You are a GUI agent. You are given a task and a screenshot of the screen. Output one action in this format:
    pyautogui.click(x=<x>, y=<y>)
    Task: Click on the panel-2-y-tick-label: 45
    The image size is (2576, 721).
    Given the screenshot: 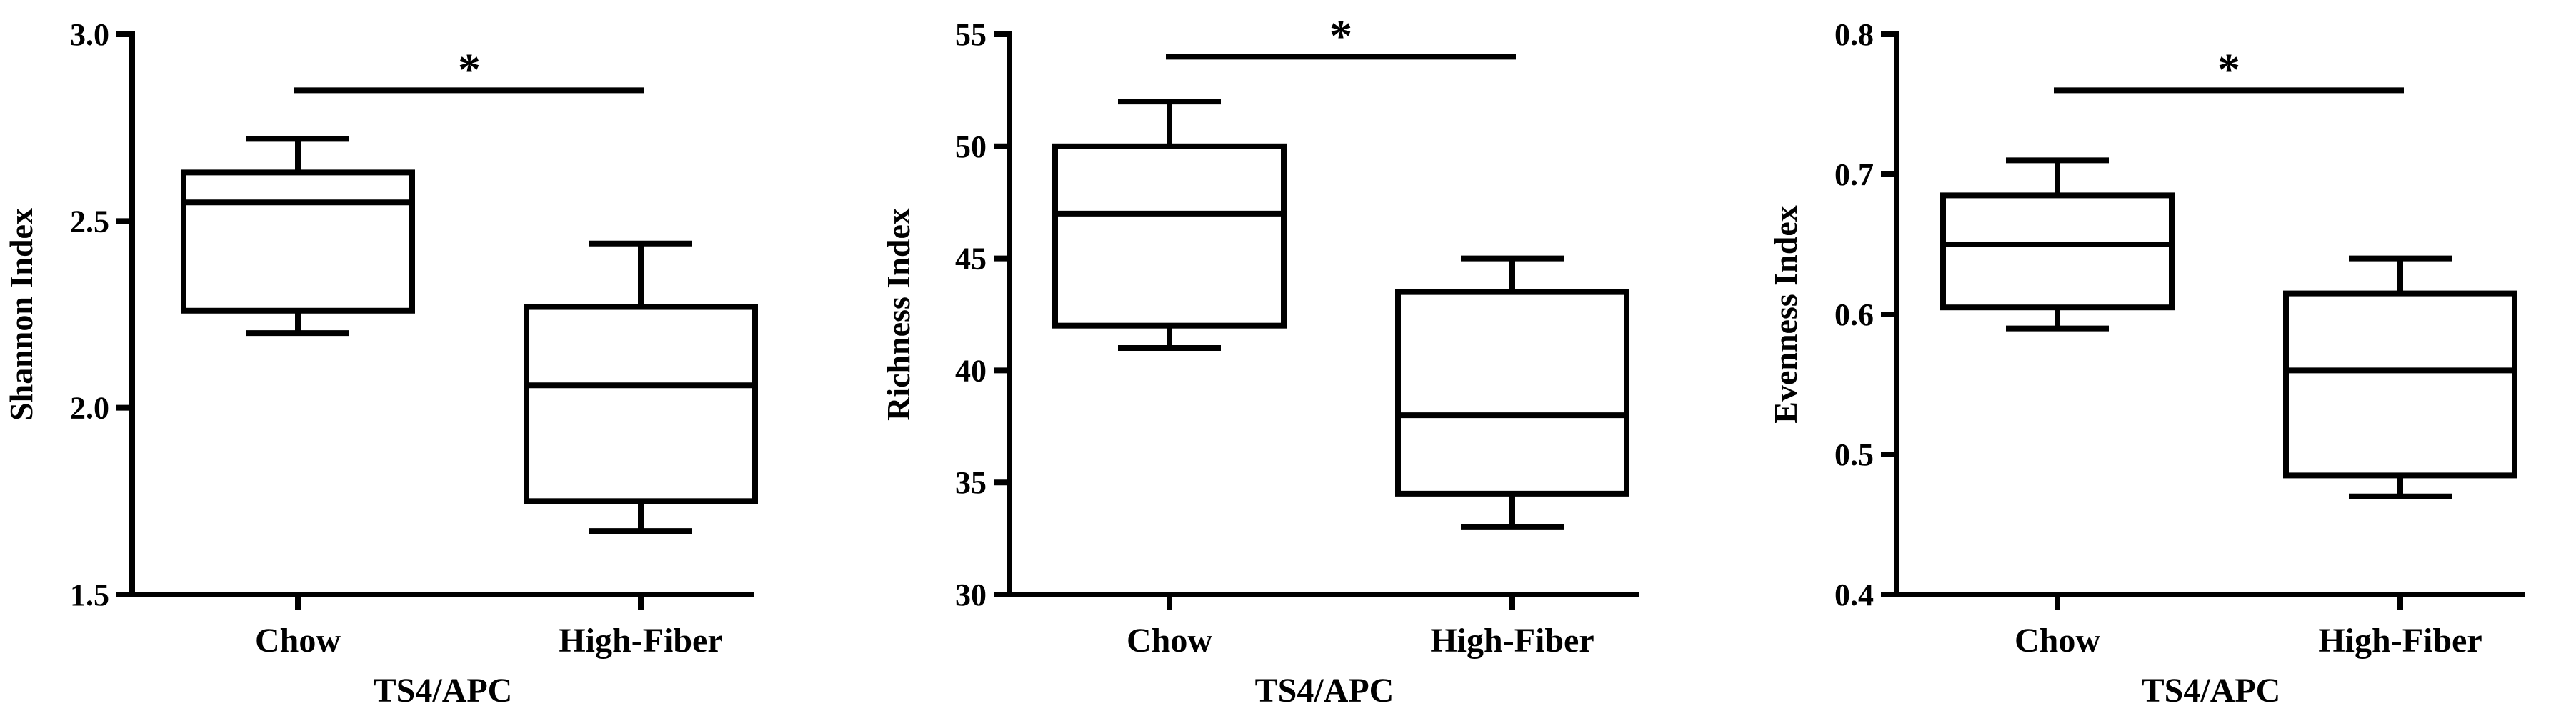 What is the action you would take?
    pyautogui.click(x=971, y=259)
    